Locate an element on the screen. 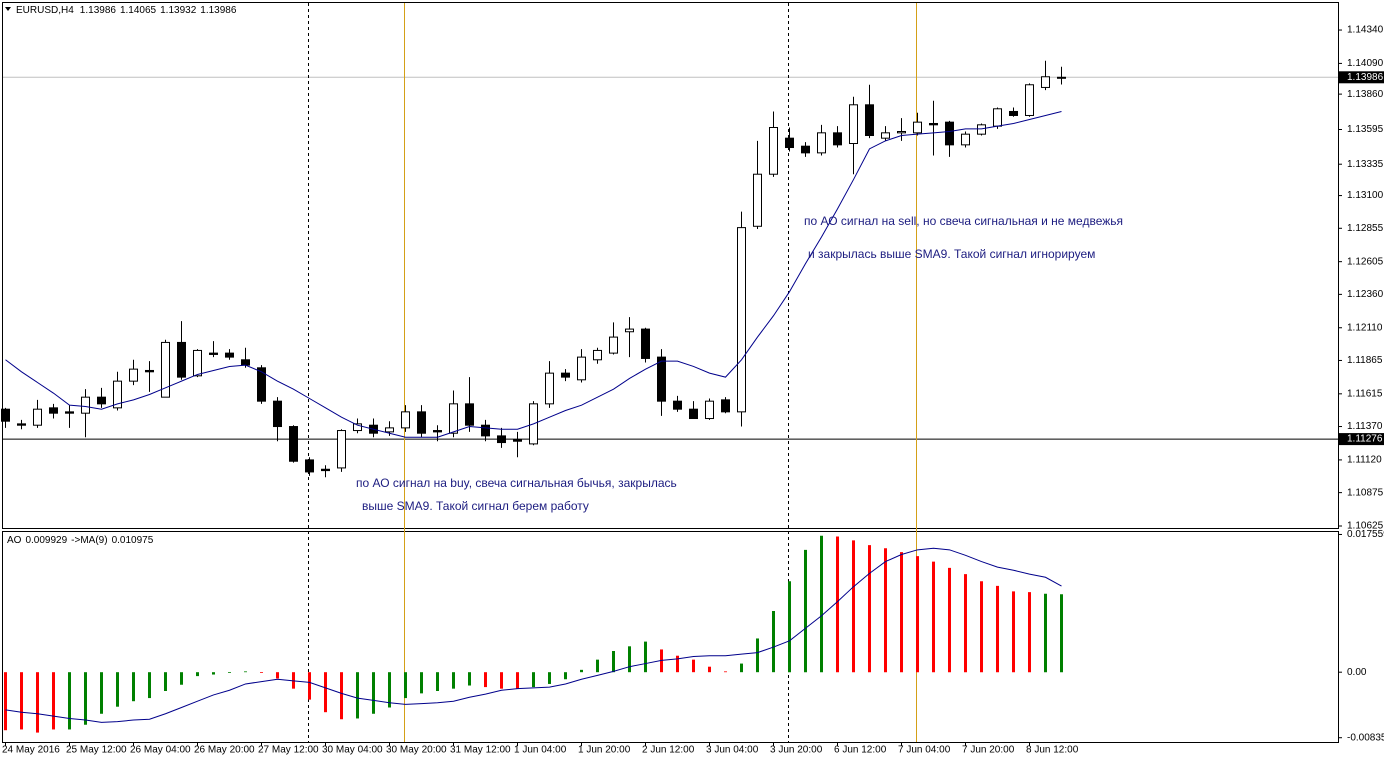 This screenshot has height=761, width=1384. x-tick-label: 2 Jun 12:00 is located at coordinates (668, 750).